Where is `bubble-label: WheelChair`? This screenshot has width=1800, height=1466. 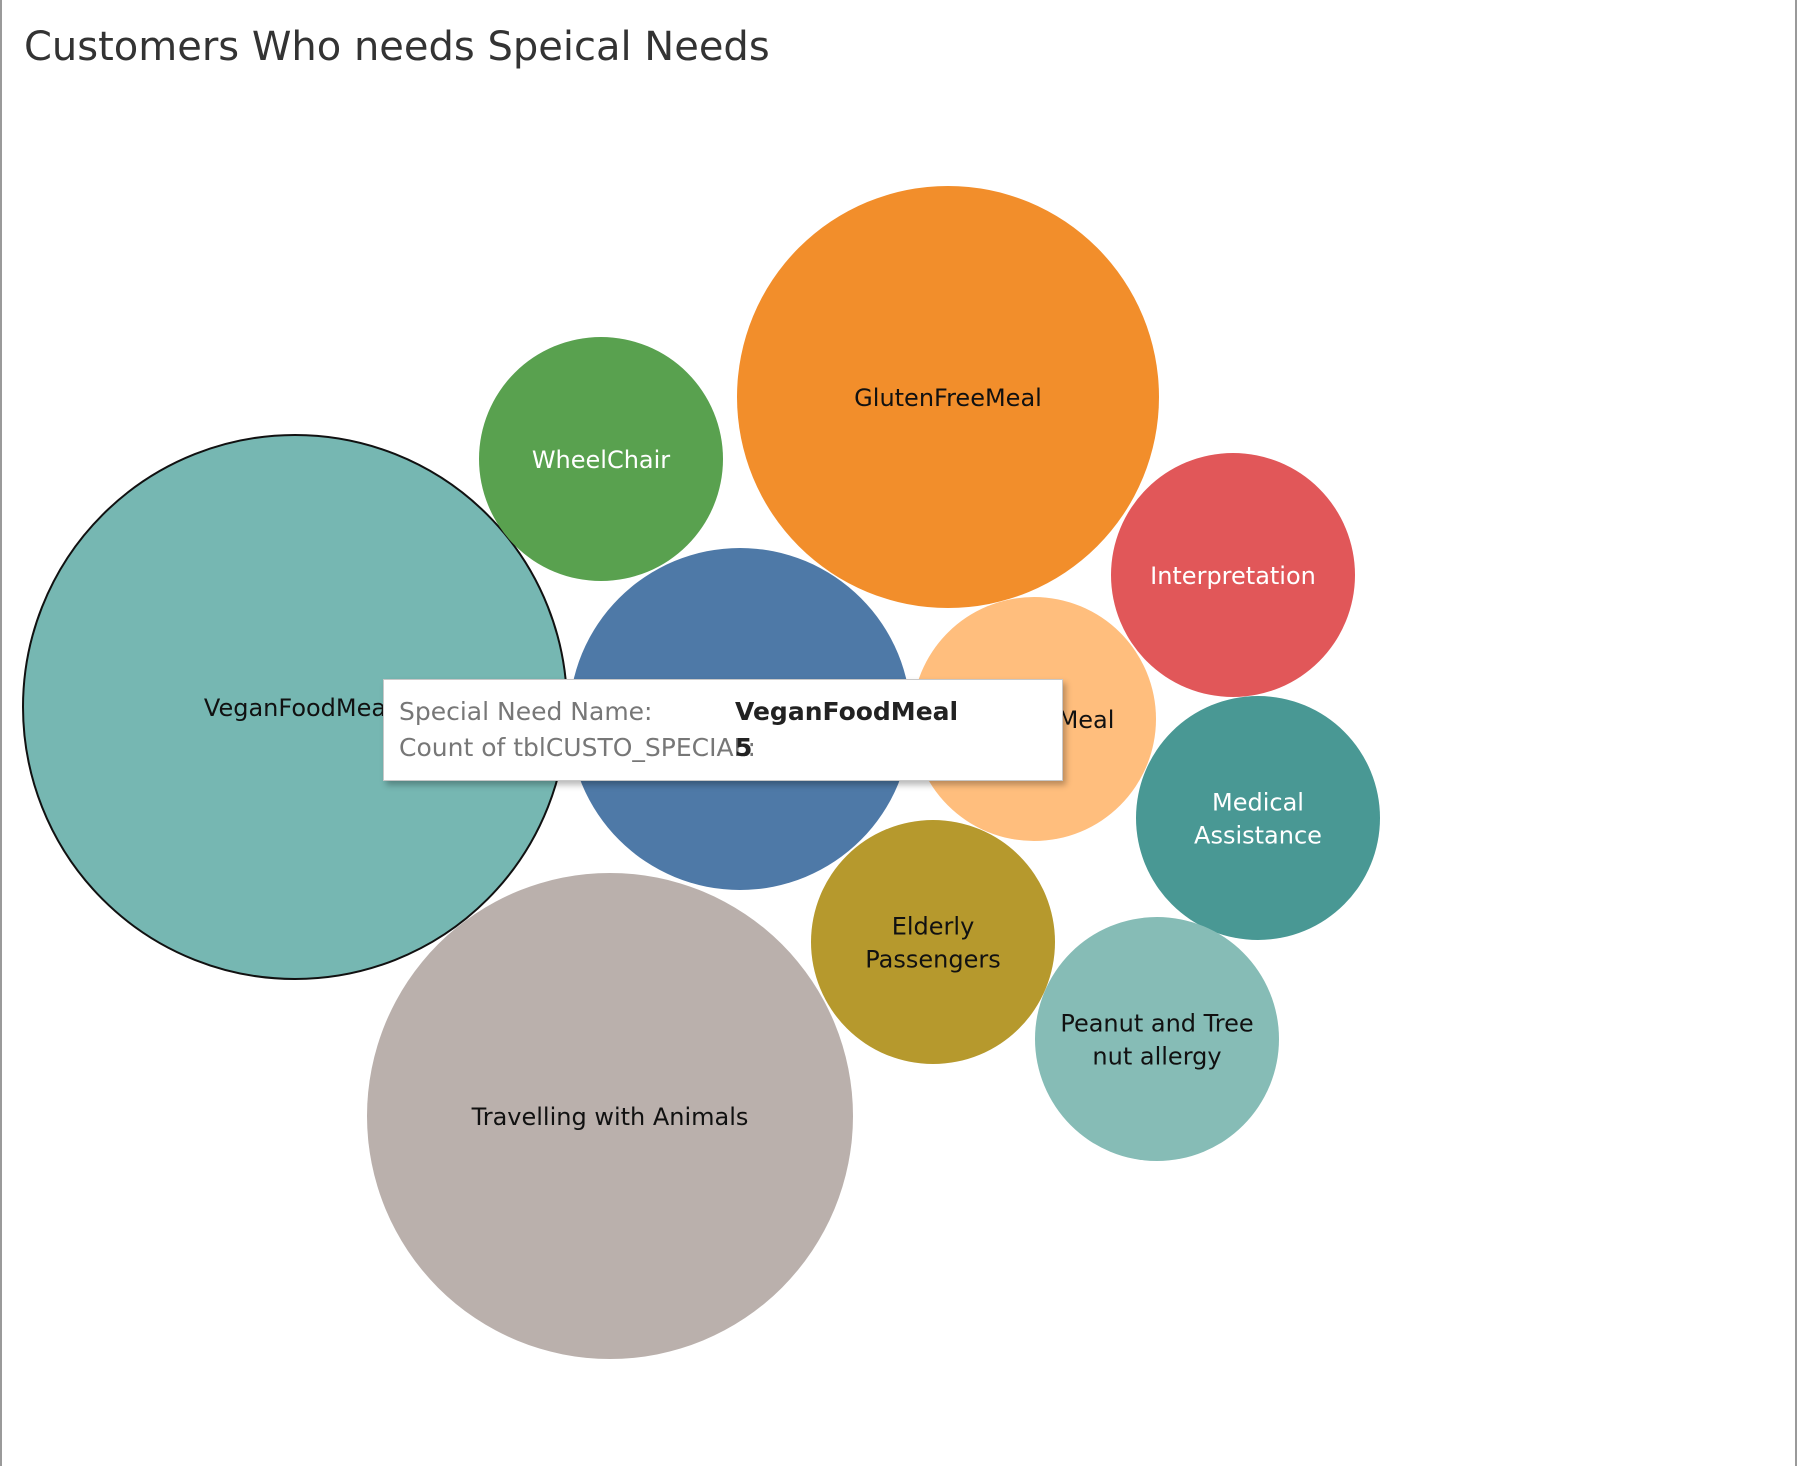 bubble-label: WheelChair is located at coordinates (601, 460).